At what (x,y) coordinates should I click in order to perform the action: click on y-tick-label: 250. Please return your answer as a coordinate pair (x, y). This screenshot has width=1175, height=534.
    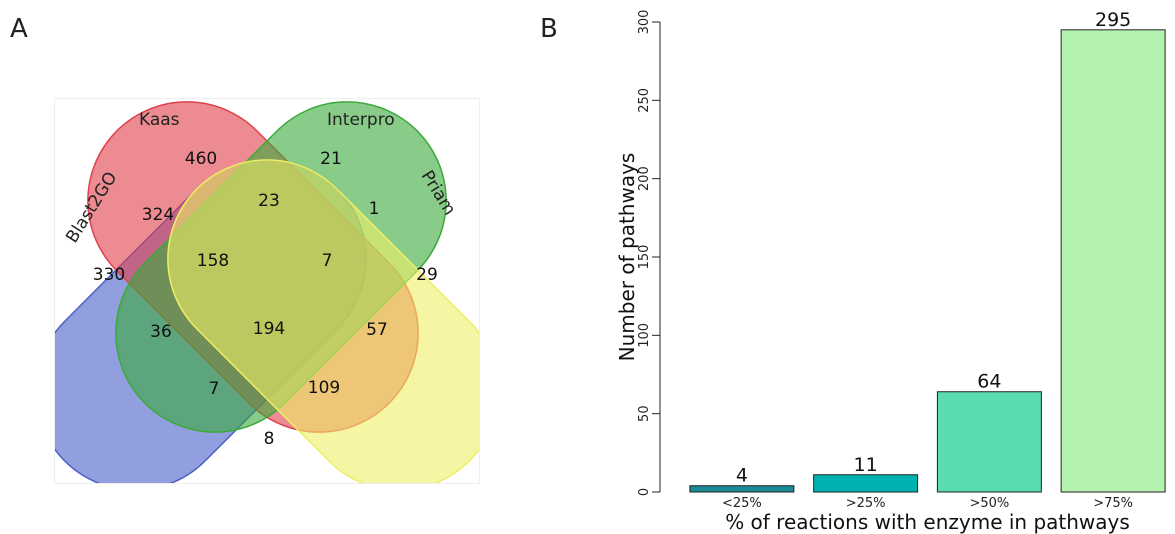
    Looking at the image, I should click on (644, 100).